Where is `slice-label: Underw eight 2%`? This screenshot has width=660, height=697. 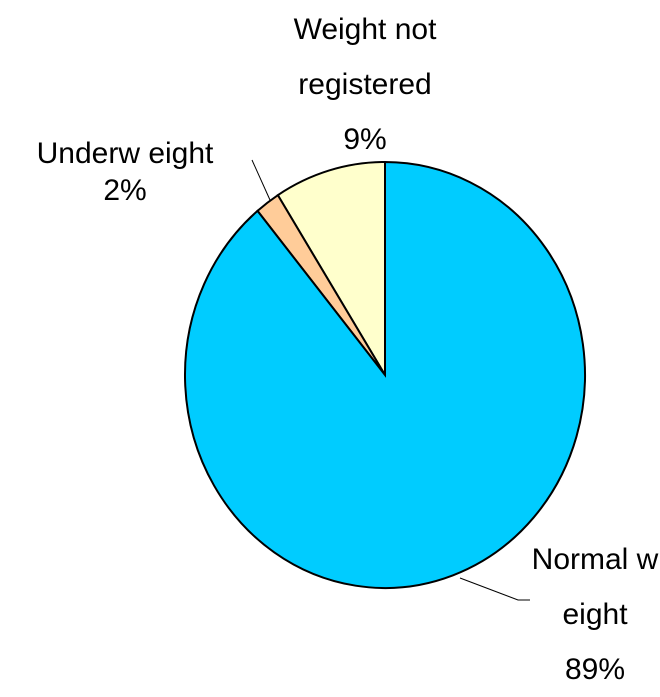
slice-label: Underw eight 2% is located at coordinates (125, 172).